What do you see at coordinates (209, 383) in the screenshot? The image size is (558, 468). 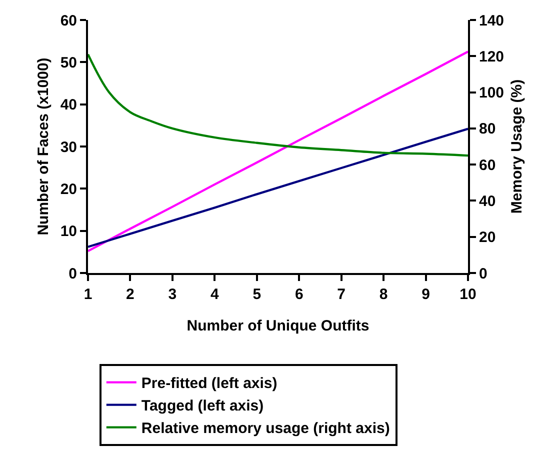 I see `legend-label: Pre-fitted (left axis)` at bounding box center [209, 383].